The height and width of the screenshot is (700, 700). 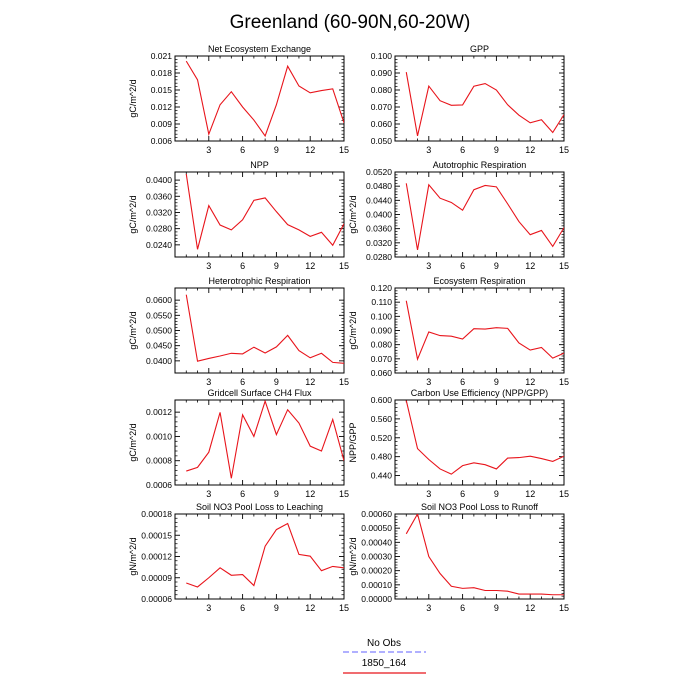 What do you see at coordinates (162, 141) in the screenshot?
I see `y-tick-label: 0.006` at bounding box center [162, 141].